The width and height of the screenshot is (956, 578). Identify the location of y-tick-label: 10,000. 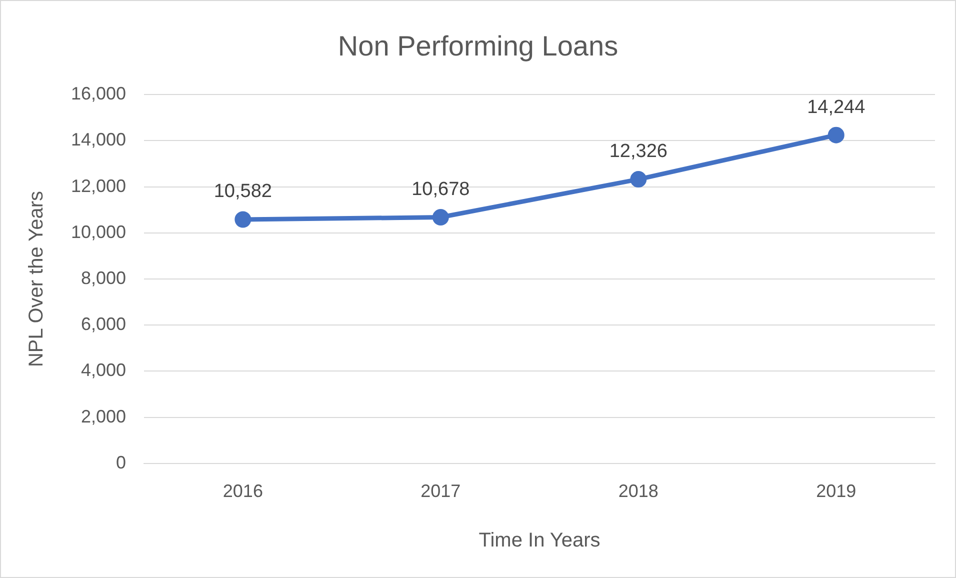
(98, 232).